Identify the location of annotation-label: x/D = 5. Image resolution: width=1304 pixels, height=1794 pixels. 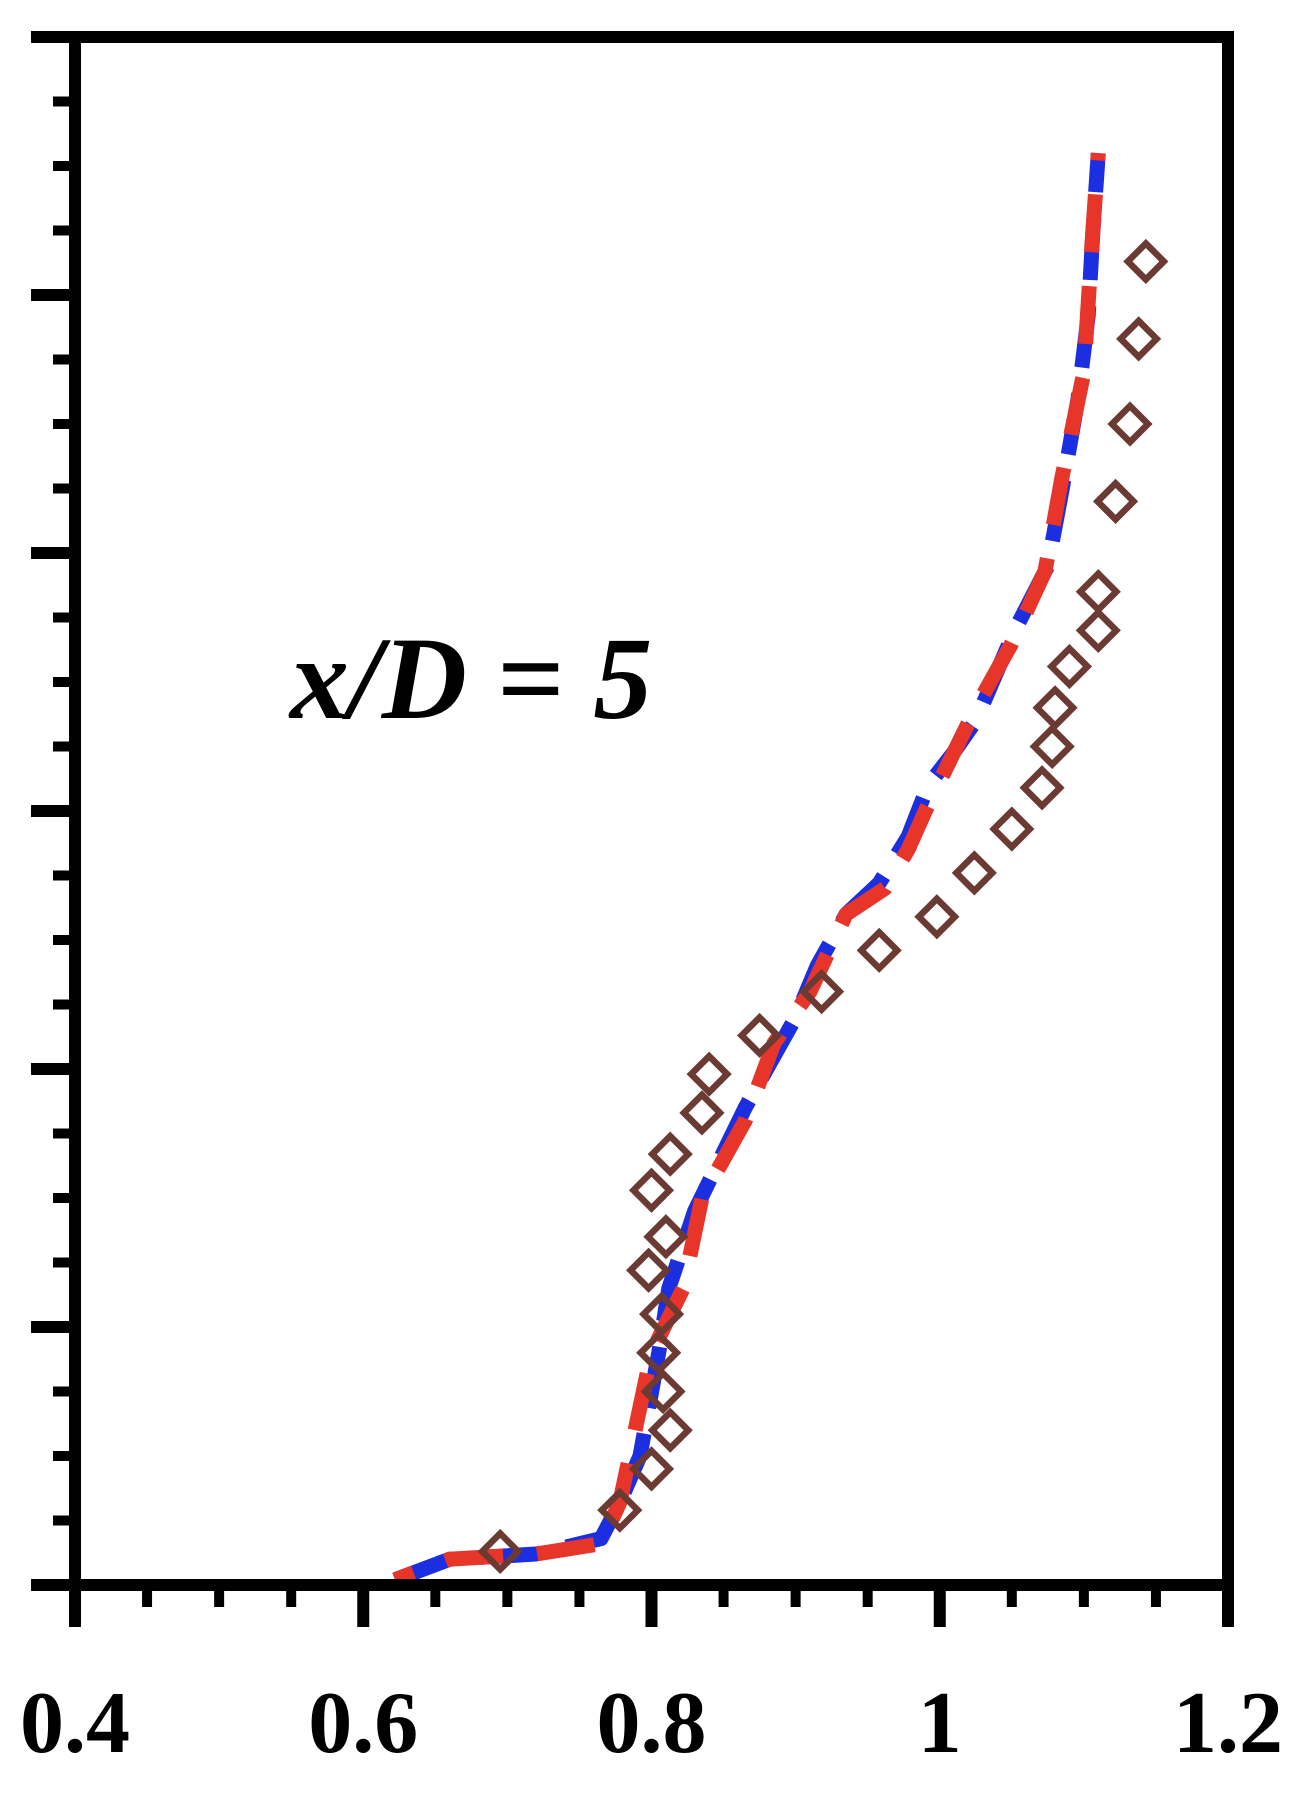
(470, 678).